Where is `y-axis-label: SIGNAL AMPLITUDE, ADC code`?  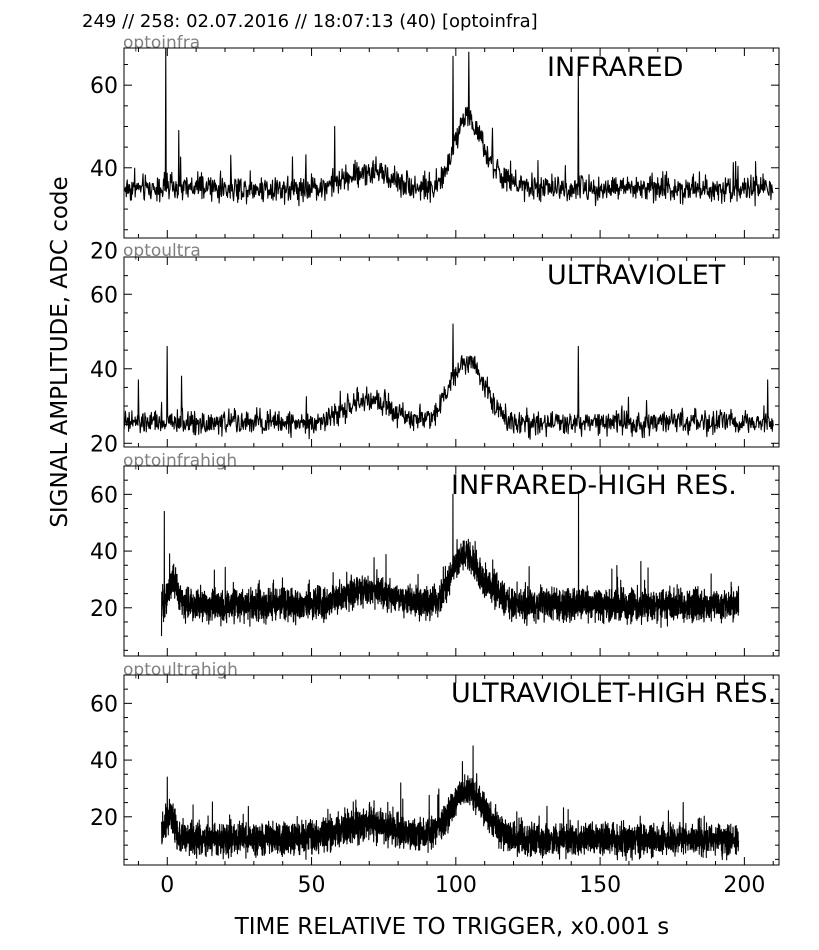 y-axis-label: SIGNAL AMPLITUDE, ADC code is located at coordinates (60, 351).